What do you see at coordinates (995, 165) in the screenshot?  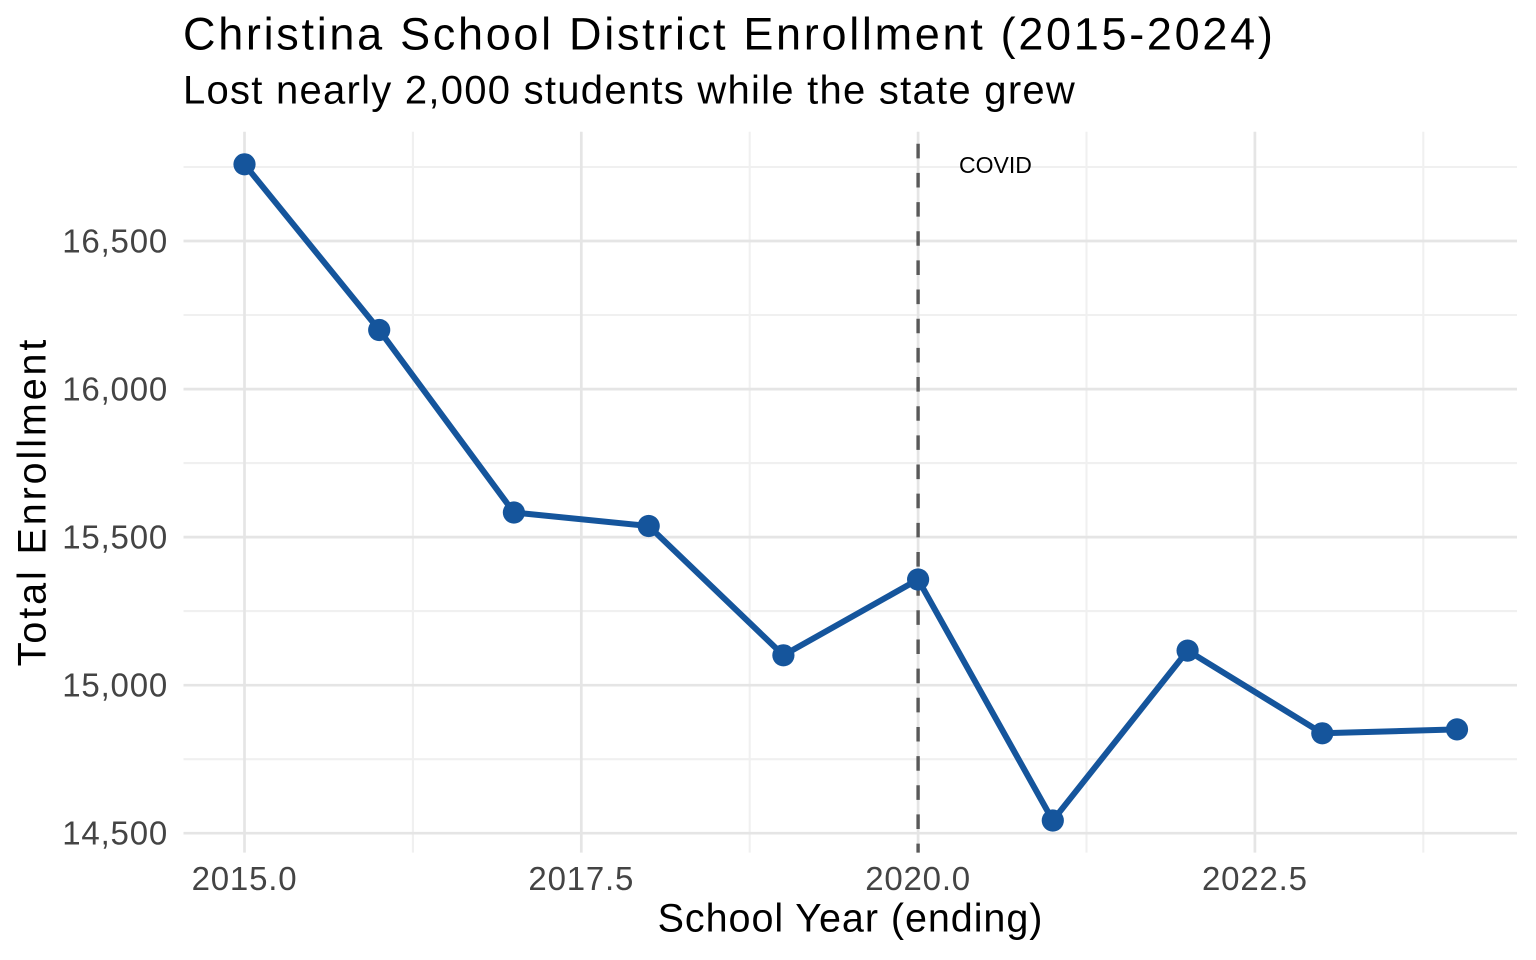 I see `svg-text: COVID` at bounding box center [995, 165].